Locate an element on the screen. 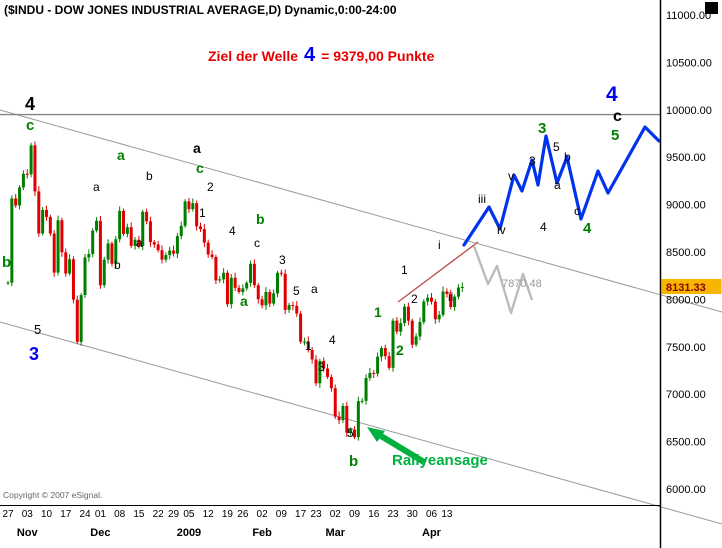  wave-label: v is located at coordinates (511, 176).